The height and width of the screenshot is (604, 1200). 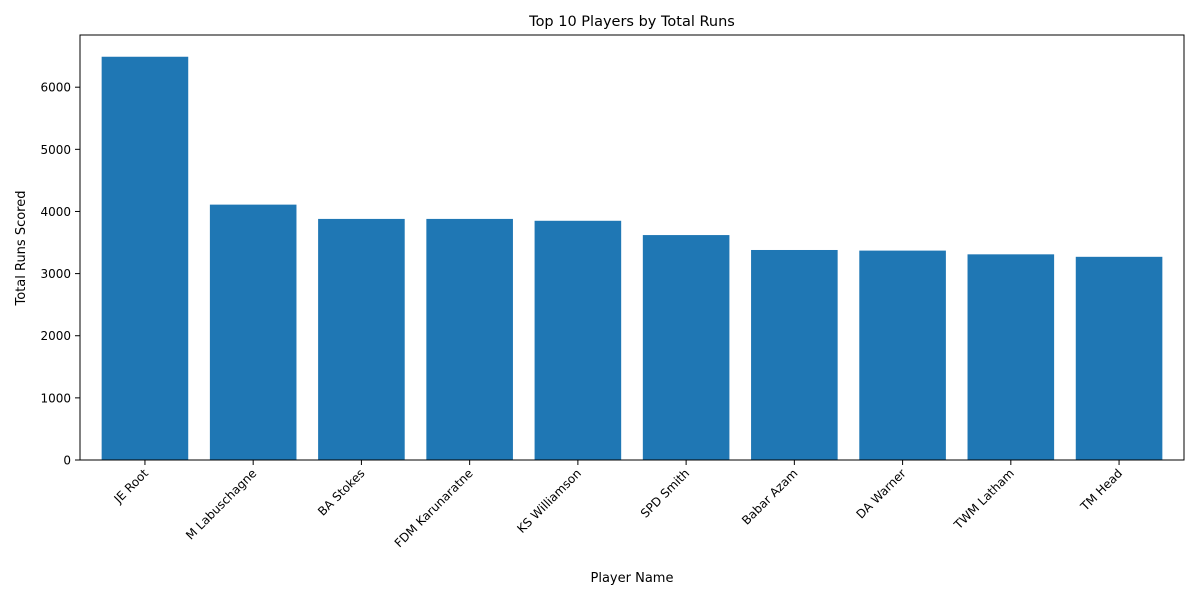 I want to click on bar-da-warner, so click(x=902, y=355).